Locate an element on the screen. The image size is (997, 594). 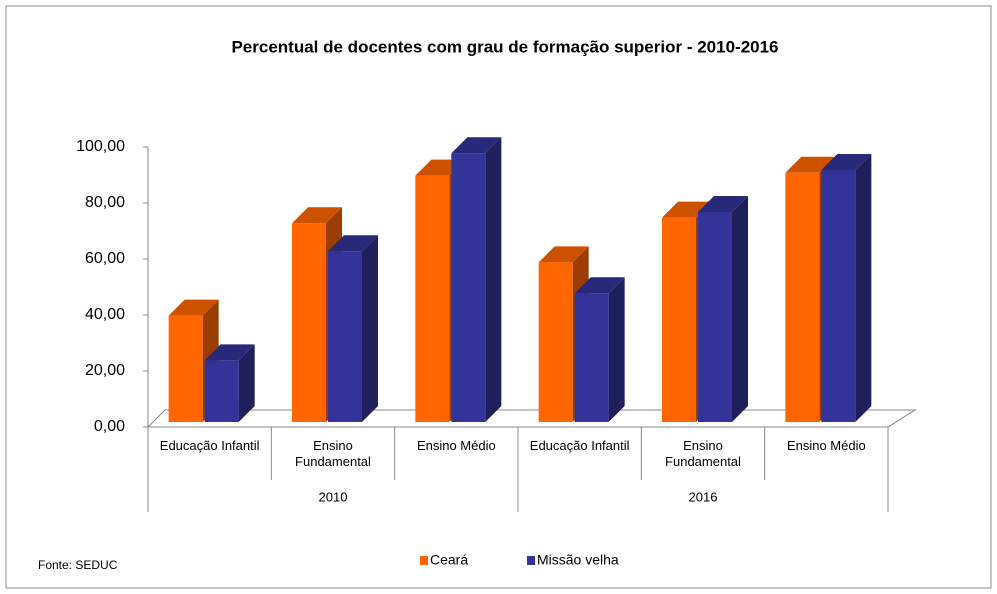
y-tick-label: 60,00 is located at coordinates (105, 258).